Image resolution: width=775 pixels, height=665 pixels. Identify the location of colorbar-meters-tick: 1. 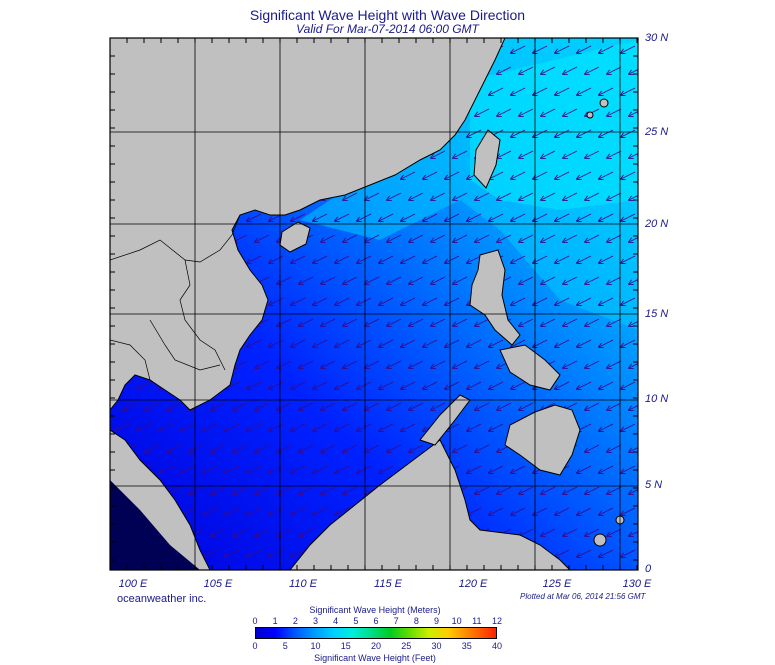
(275, 621).